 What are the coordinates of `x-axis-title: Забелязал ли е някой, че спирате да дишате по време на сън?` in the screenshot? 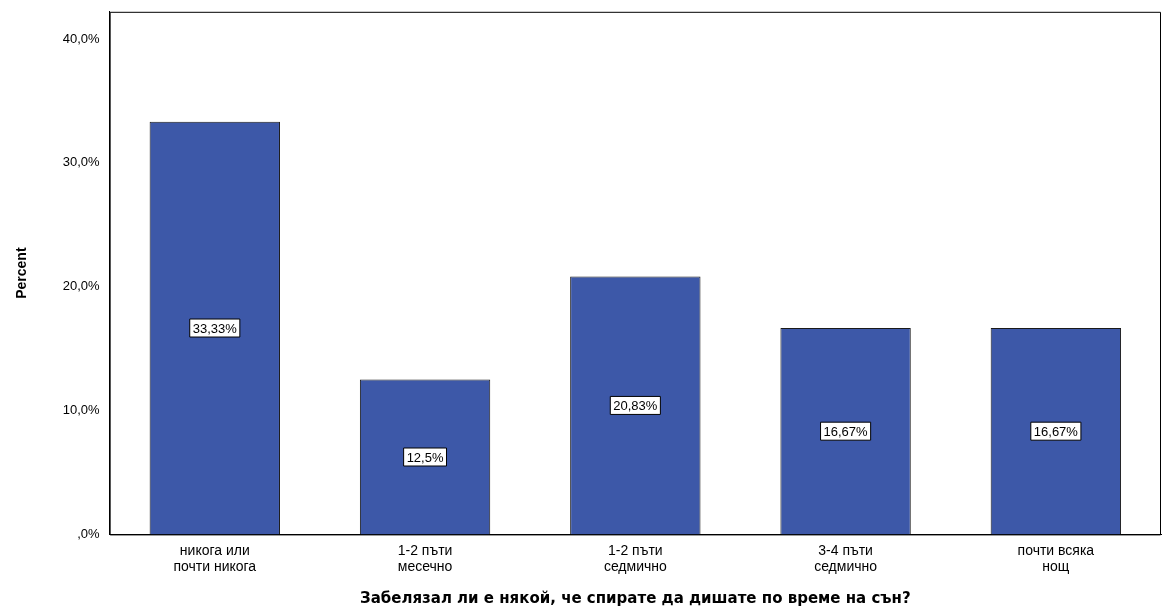 It's located at (635, 597).